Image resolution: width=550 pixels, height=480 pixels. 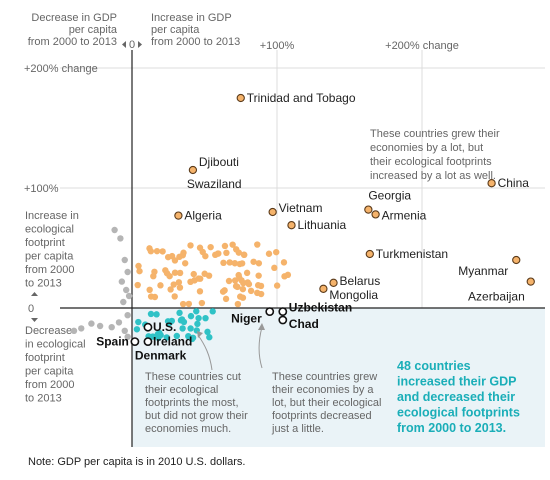 What do you see at coordinates (353, 295) in the screenshot?
I see `label-mongolia: Mongolia` at bounding box center [353, 295].